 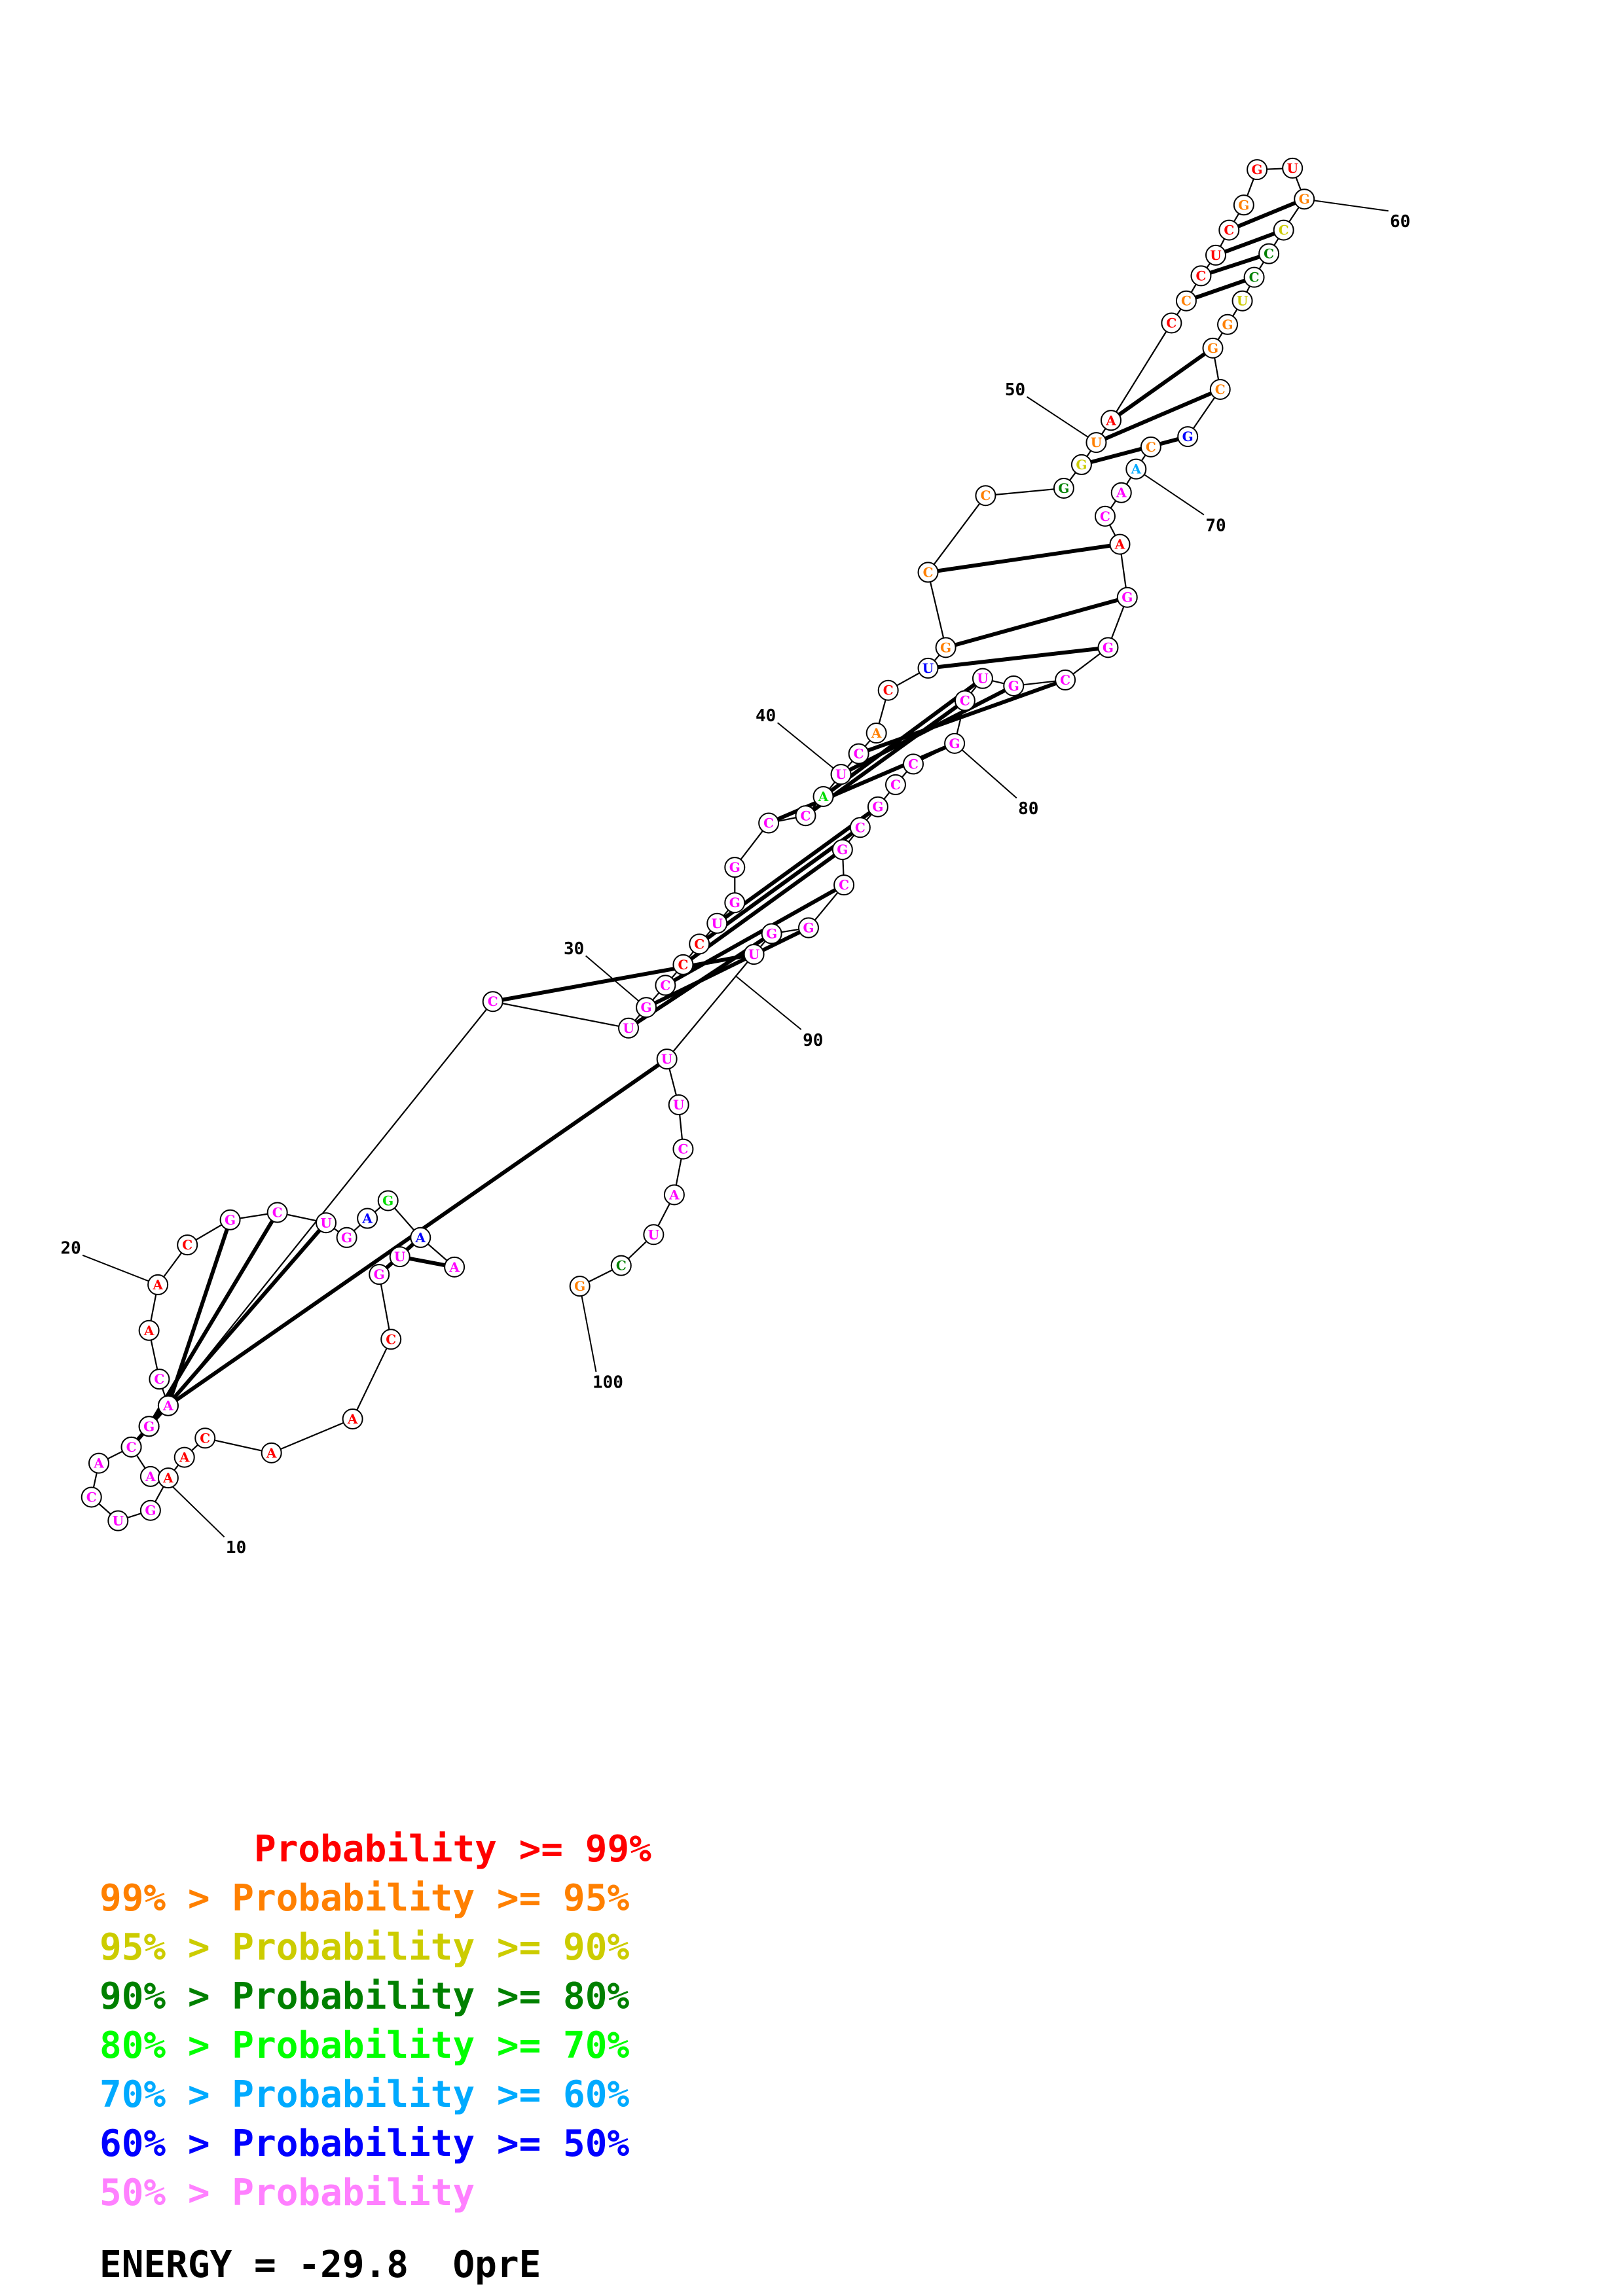 What do you see at coordinates (71, 1249) in the screenshot?
I see `position-label: 20` at bounding box center [71, 1249].